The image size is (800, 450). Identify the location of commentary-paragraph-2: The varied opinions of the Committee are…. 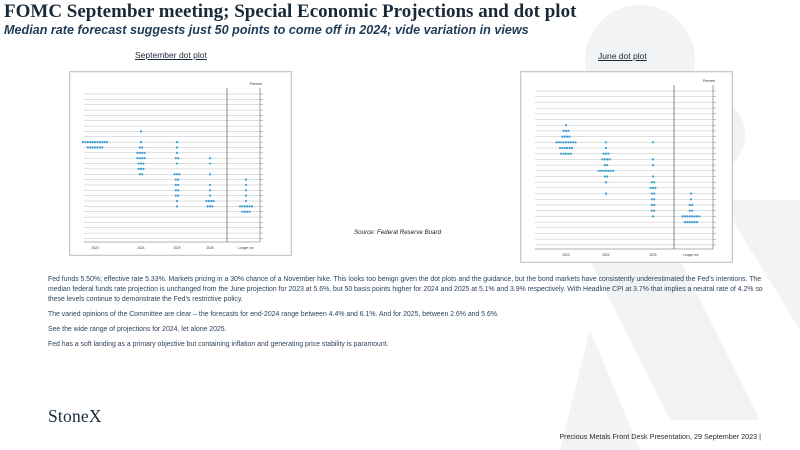
(273, 315).